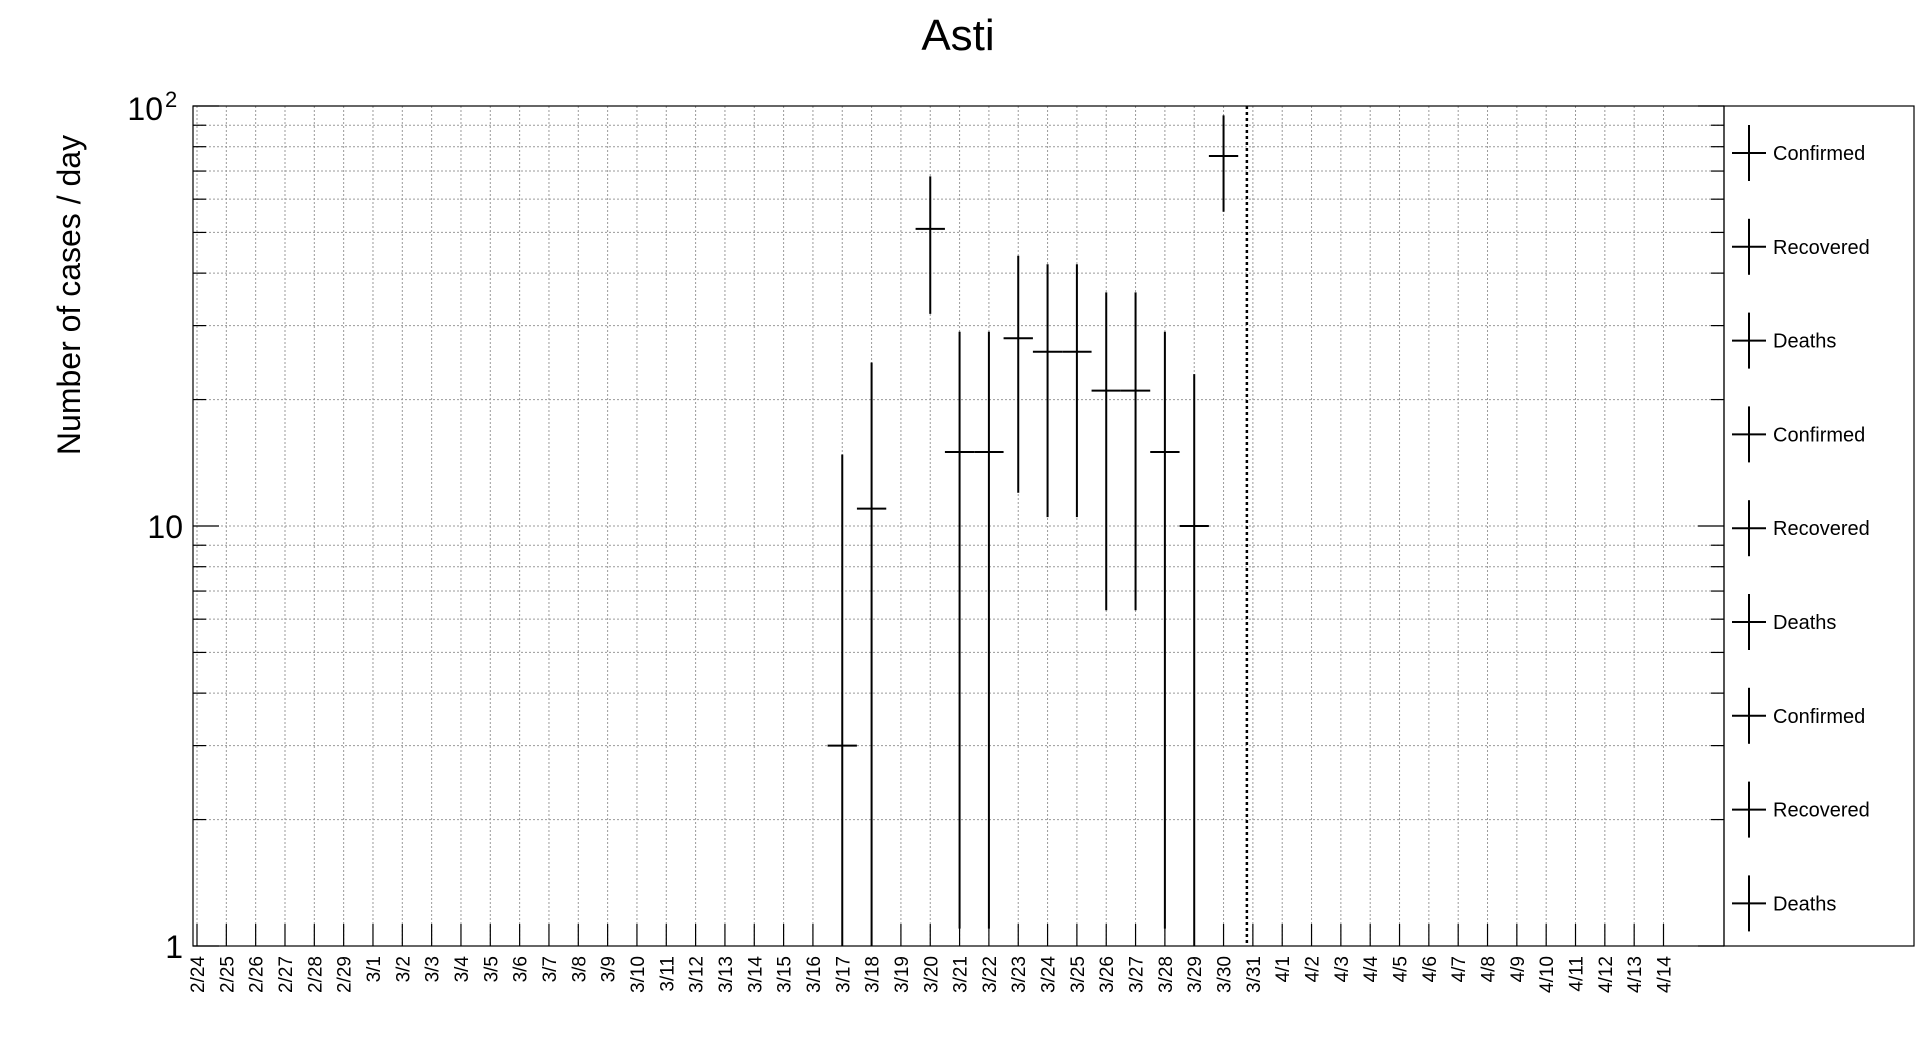 Image resolution: width=1916 pixels, height=1052 pixels. Describe the element at coordinates (1166, 974) in the screenshot. I see `x-tick-label: 3/28` at that location.